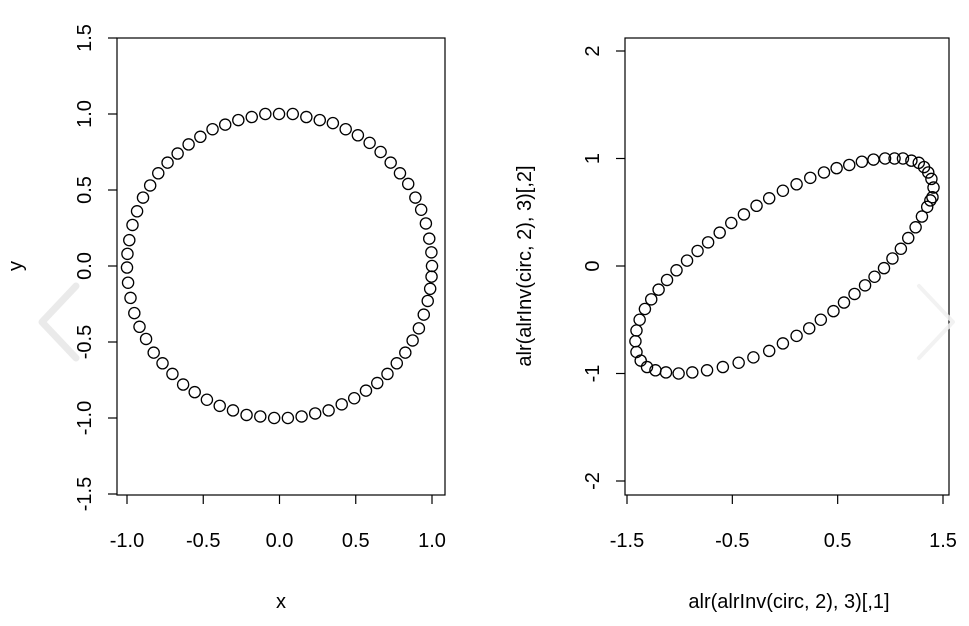 This screenshot has height=626, width=969. Describe the element at coordinates (788, 602) in the screenshot. I see `x-axis-title: alr(alrInv(circ, 2), 3)[,1]` at that location.